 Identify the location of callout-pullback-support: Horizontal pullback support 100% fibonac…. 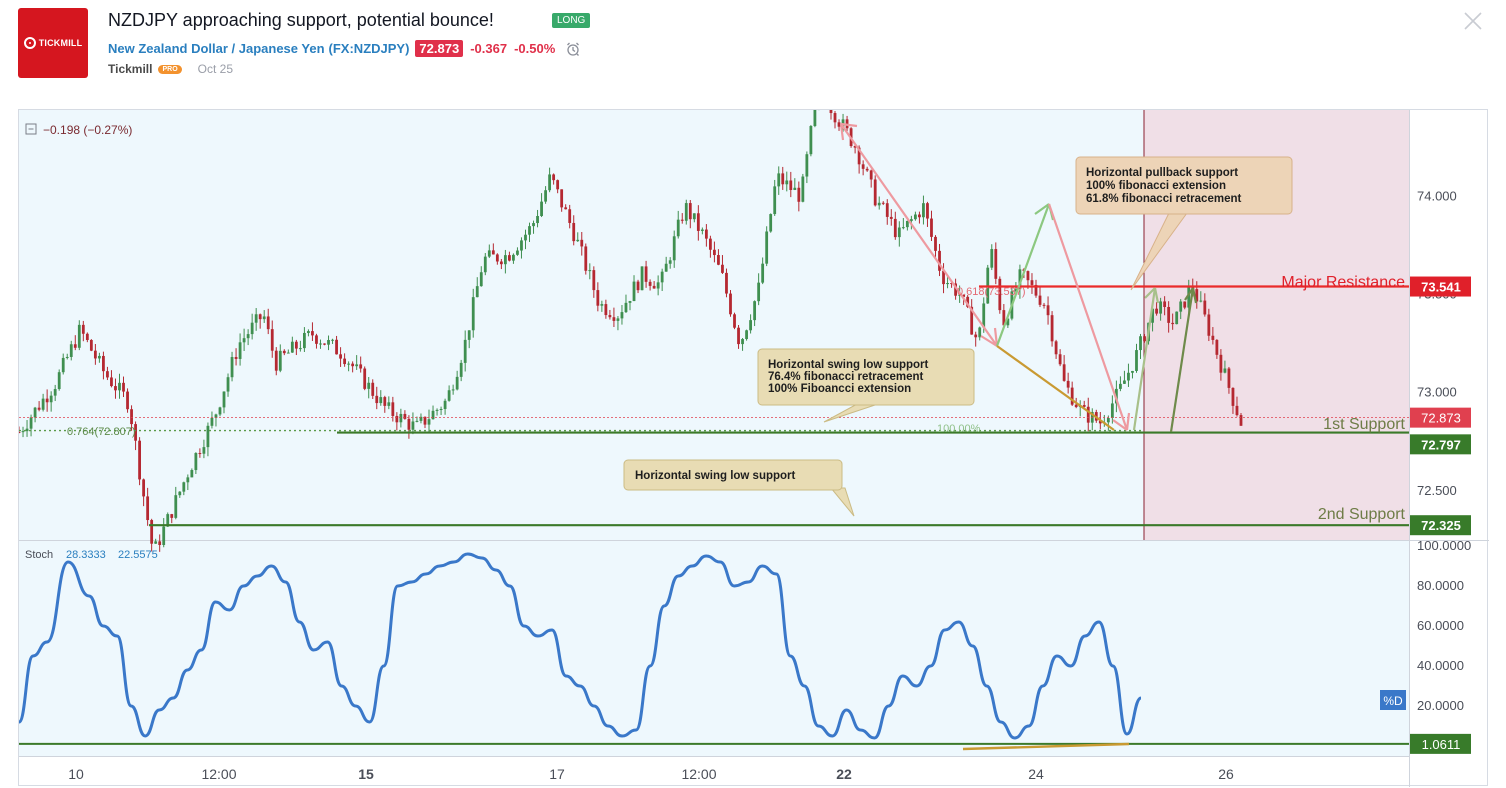
(1184, 223).